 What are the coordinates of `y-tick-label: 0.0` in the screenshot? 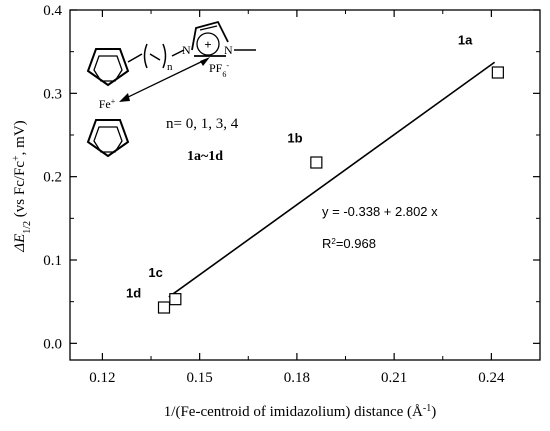 It's located at (52, 344).